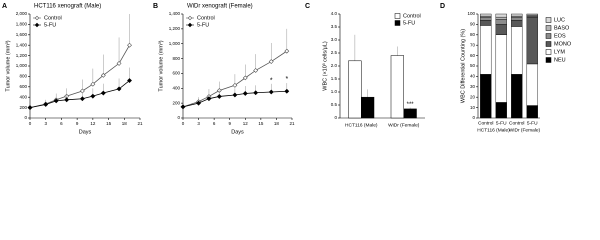  I want to click on legend-label: NEU, so click(560, 60).